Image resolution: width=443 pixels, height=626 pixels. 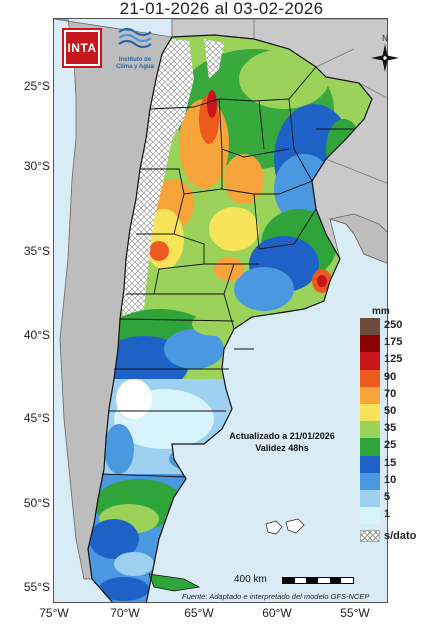 I want to click on legend-item: 250, so click(x=396, y=327).